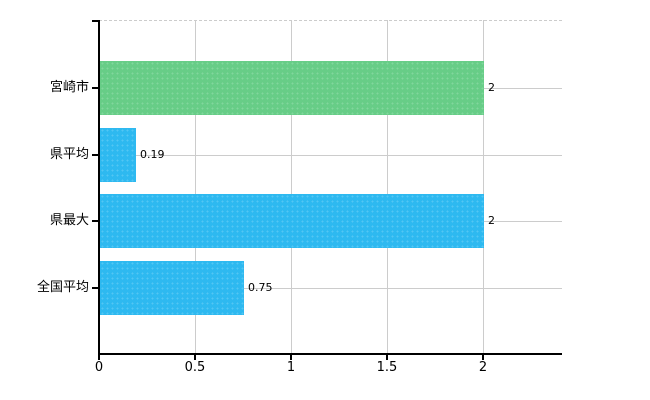 The width and height of the screenshot is (650, 400). What do you see at coordinates (95, 21) in the screenshot?
I see `y-axis-end-tick` at bounding box center [95, 21].